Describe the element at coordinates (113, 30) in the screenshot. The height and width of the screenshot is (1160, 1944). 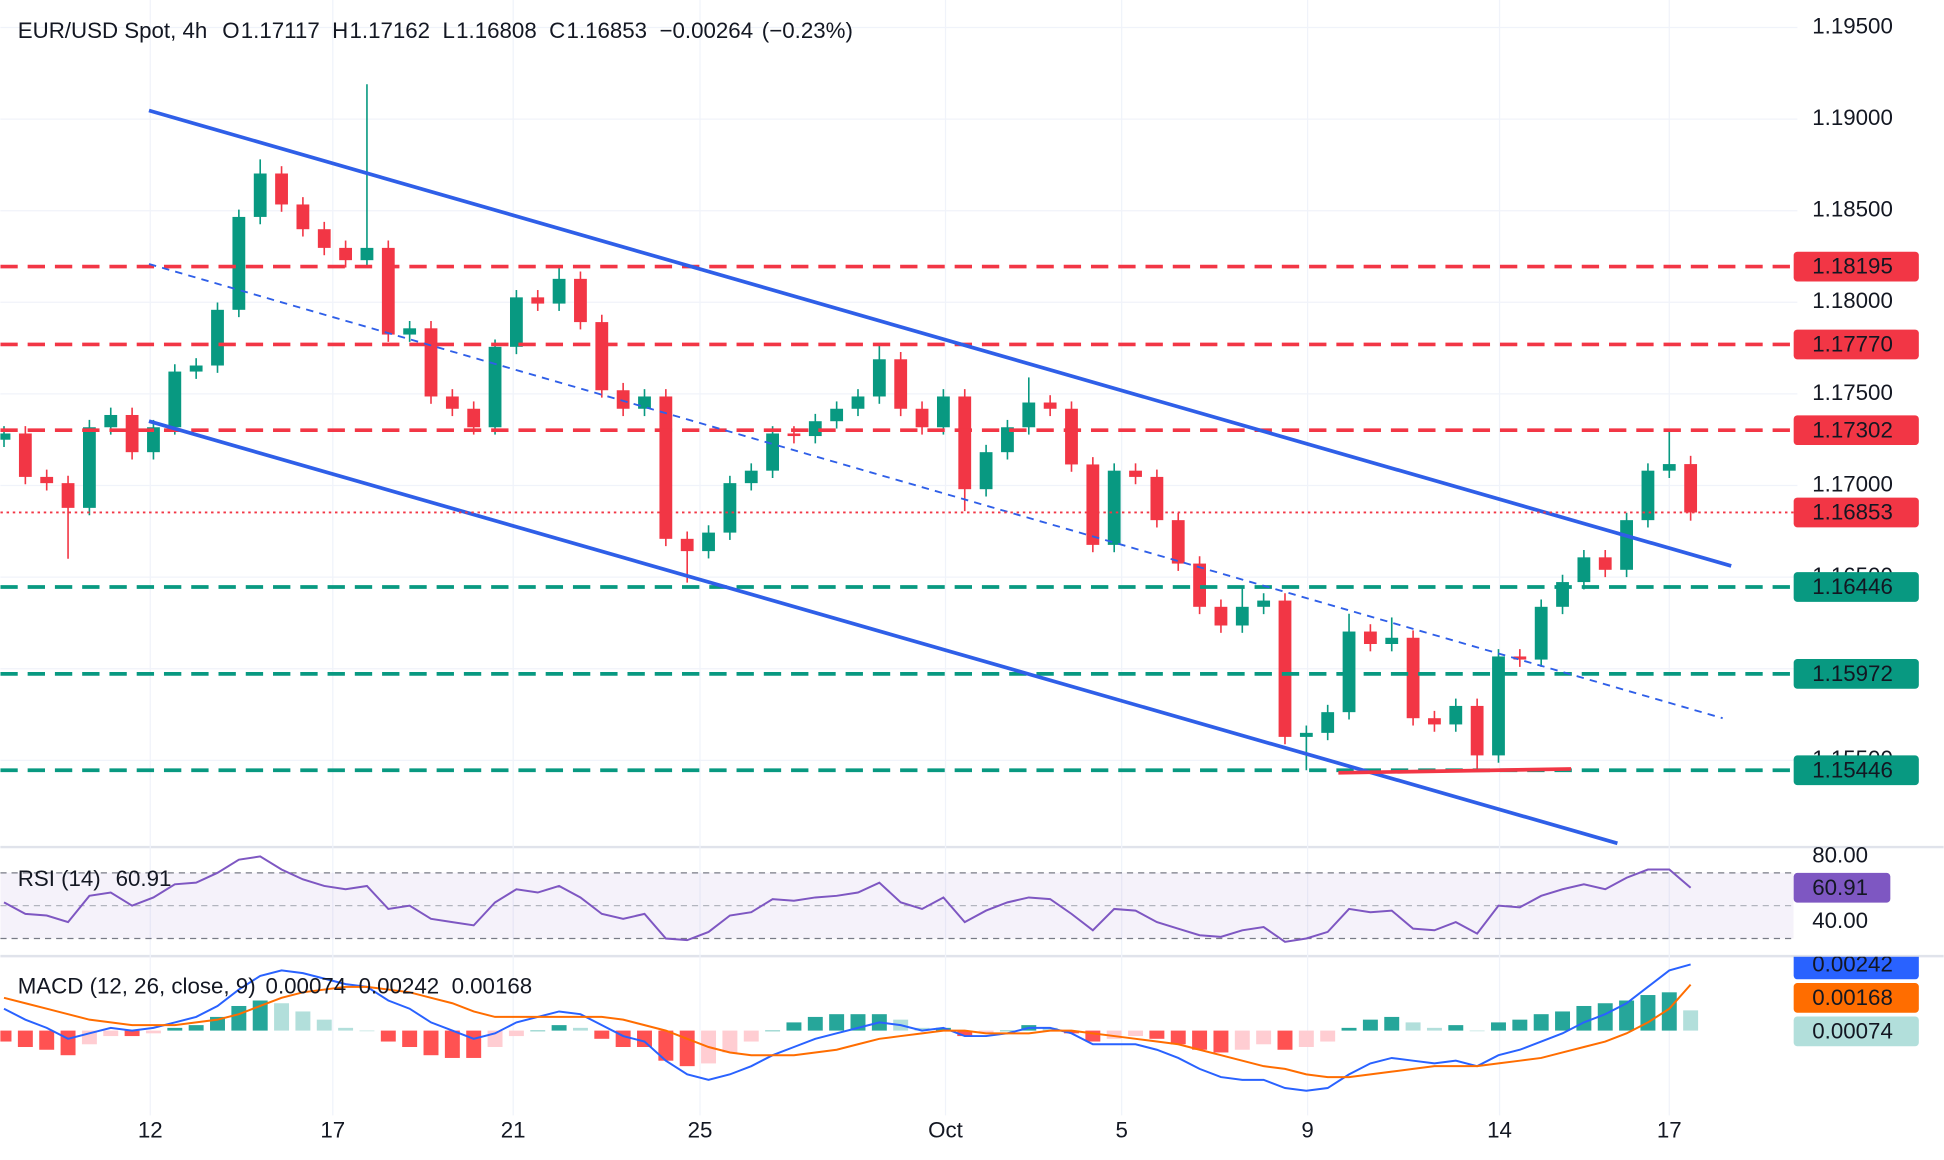
I see `price-legend: EUR/USD Spot, 4h` at that location.